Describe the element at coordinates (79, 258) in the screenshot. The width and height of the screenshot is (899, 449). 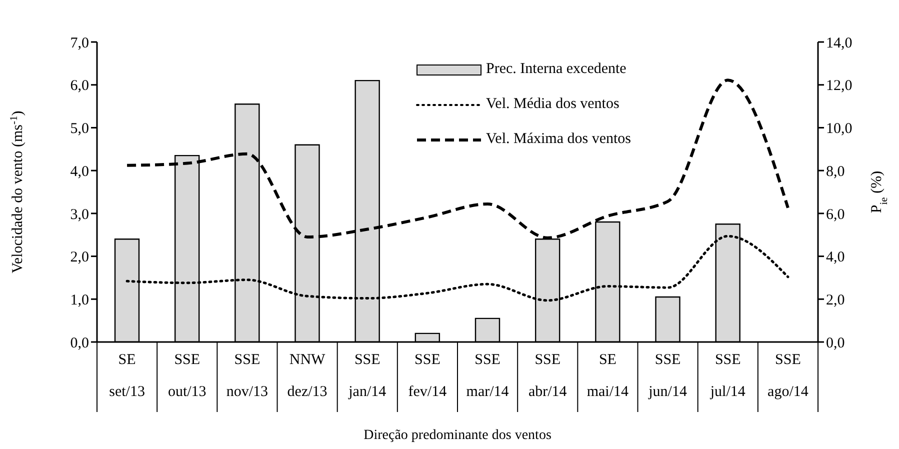
I see `y-tick-label: 2,0` at that location.